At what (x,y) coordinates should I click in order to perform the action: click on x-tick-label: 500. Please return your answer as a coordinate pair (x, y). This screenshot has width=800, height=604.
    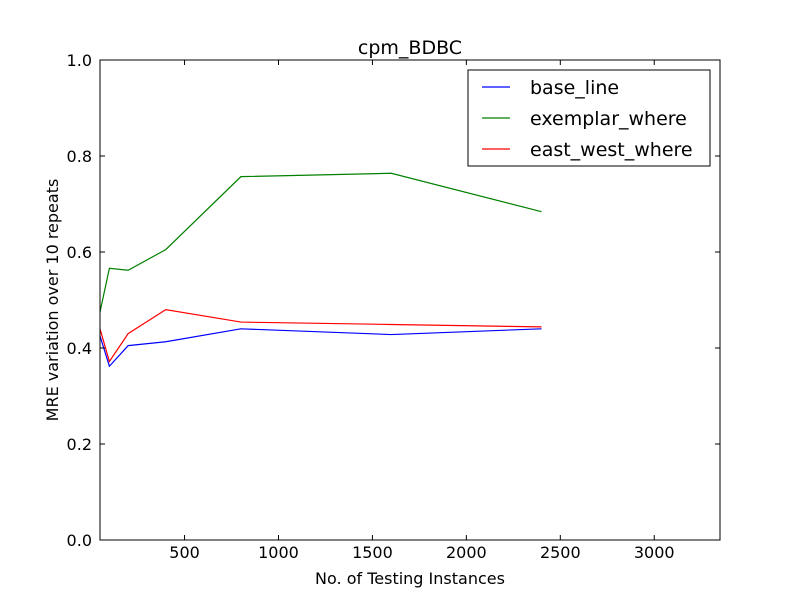
    Looking at the image, I should click on (184, 552).